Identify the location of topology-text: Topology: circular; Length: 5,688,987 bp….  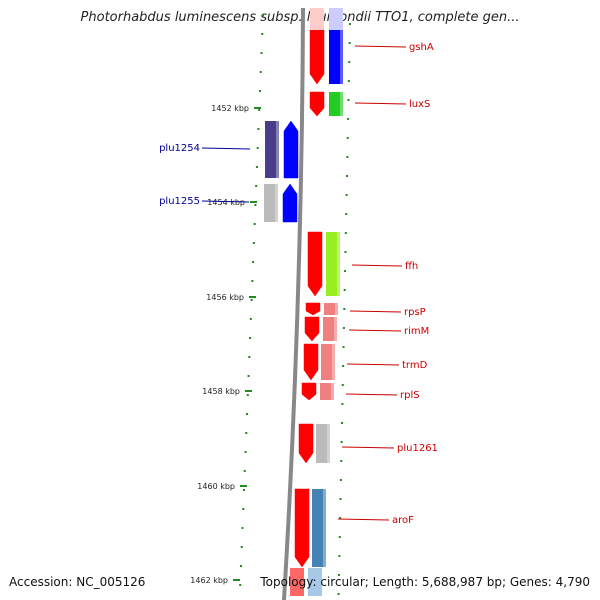
(425, 582).